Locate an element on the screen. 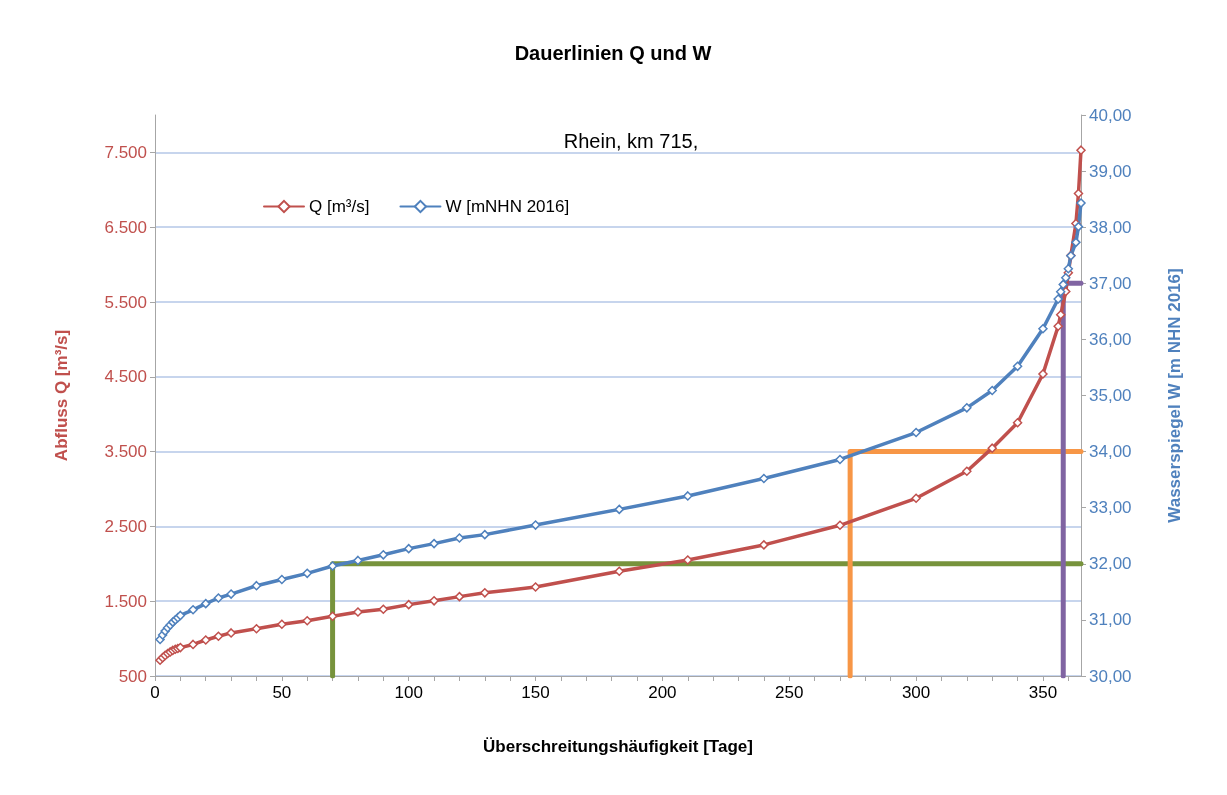  y2-tick-label: 32,00 is located at coordinates (1110, 564).